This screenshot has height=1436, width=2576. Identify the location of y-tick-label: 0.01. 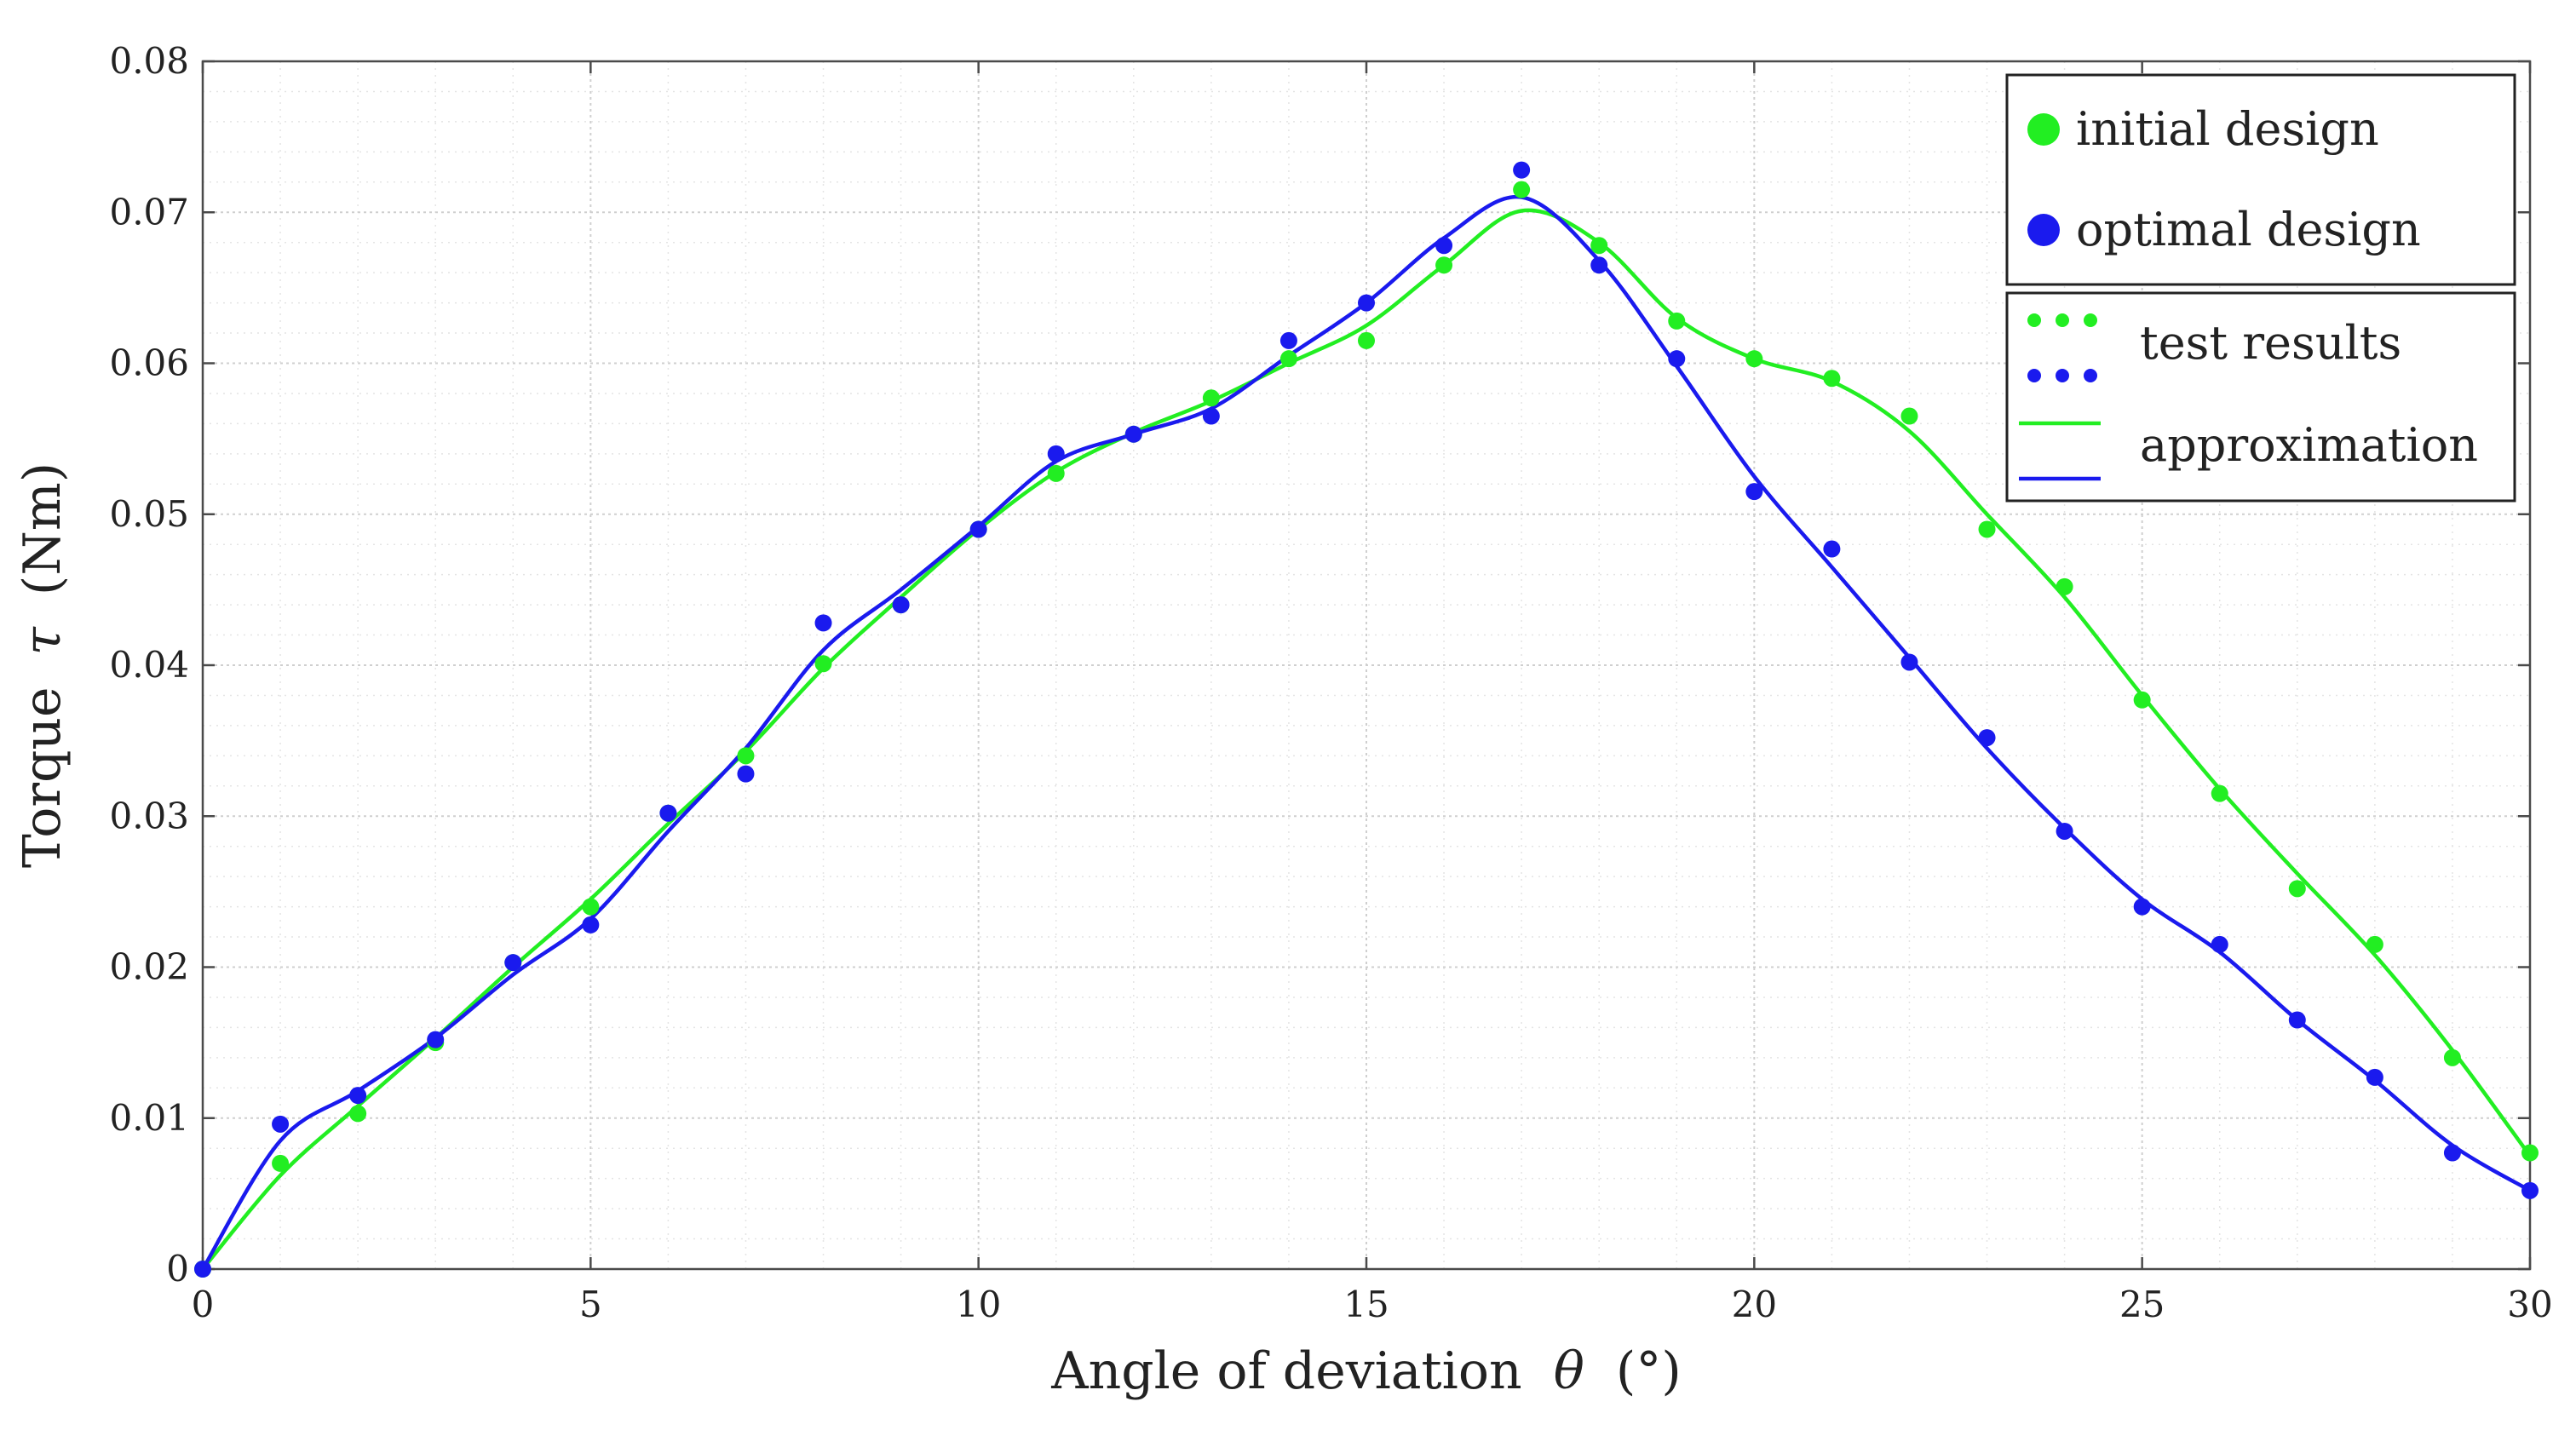
(149, 1118).